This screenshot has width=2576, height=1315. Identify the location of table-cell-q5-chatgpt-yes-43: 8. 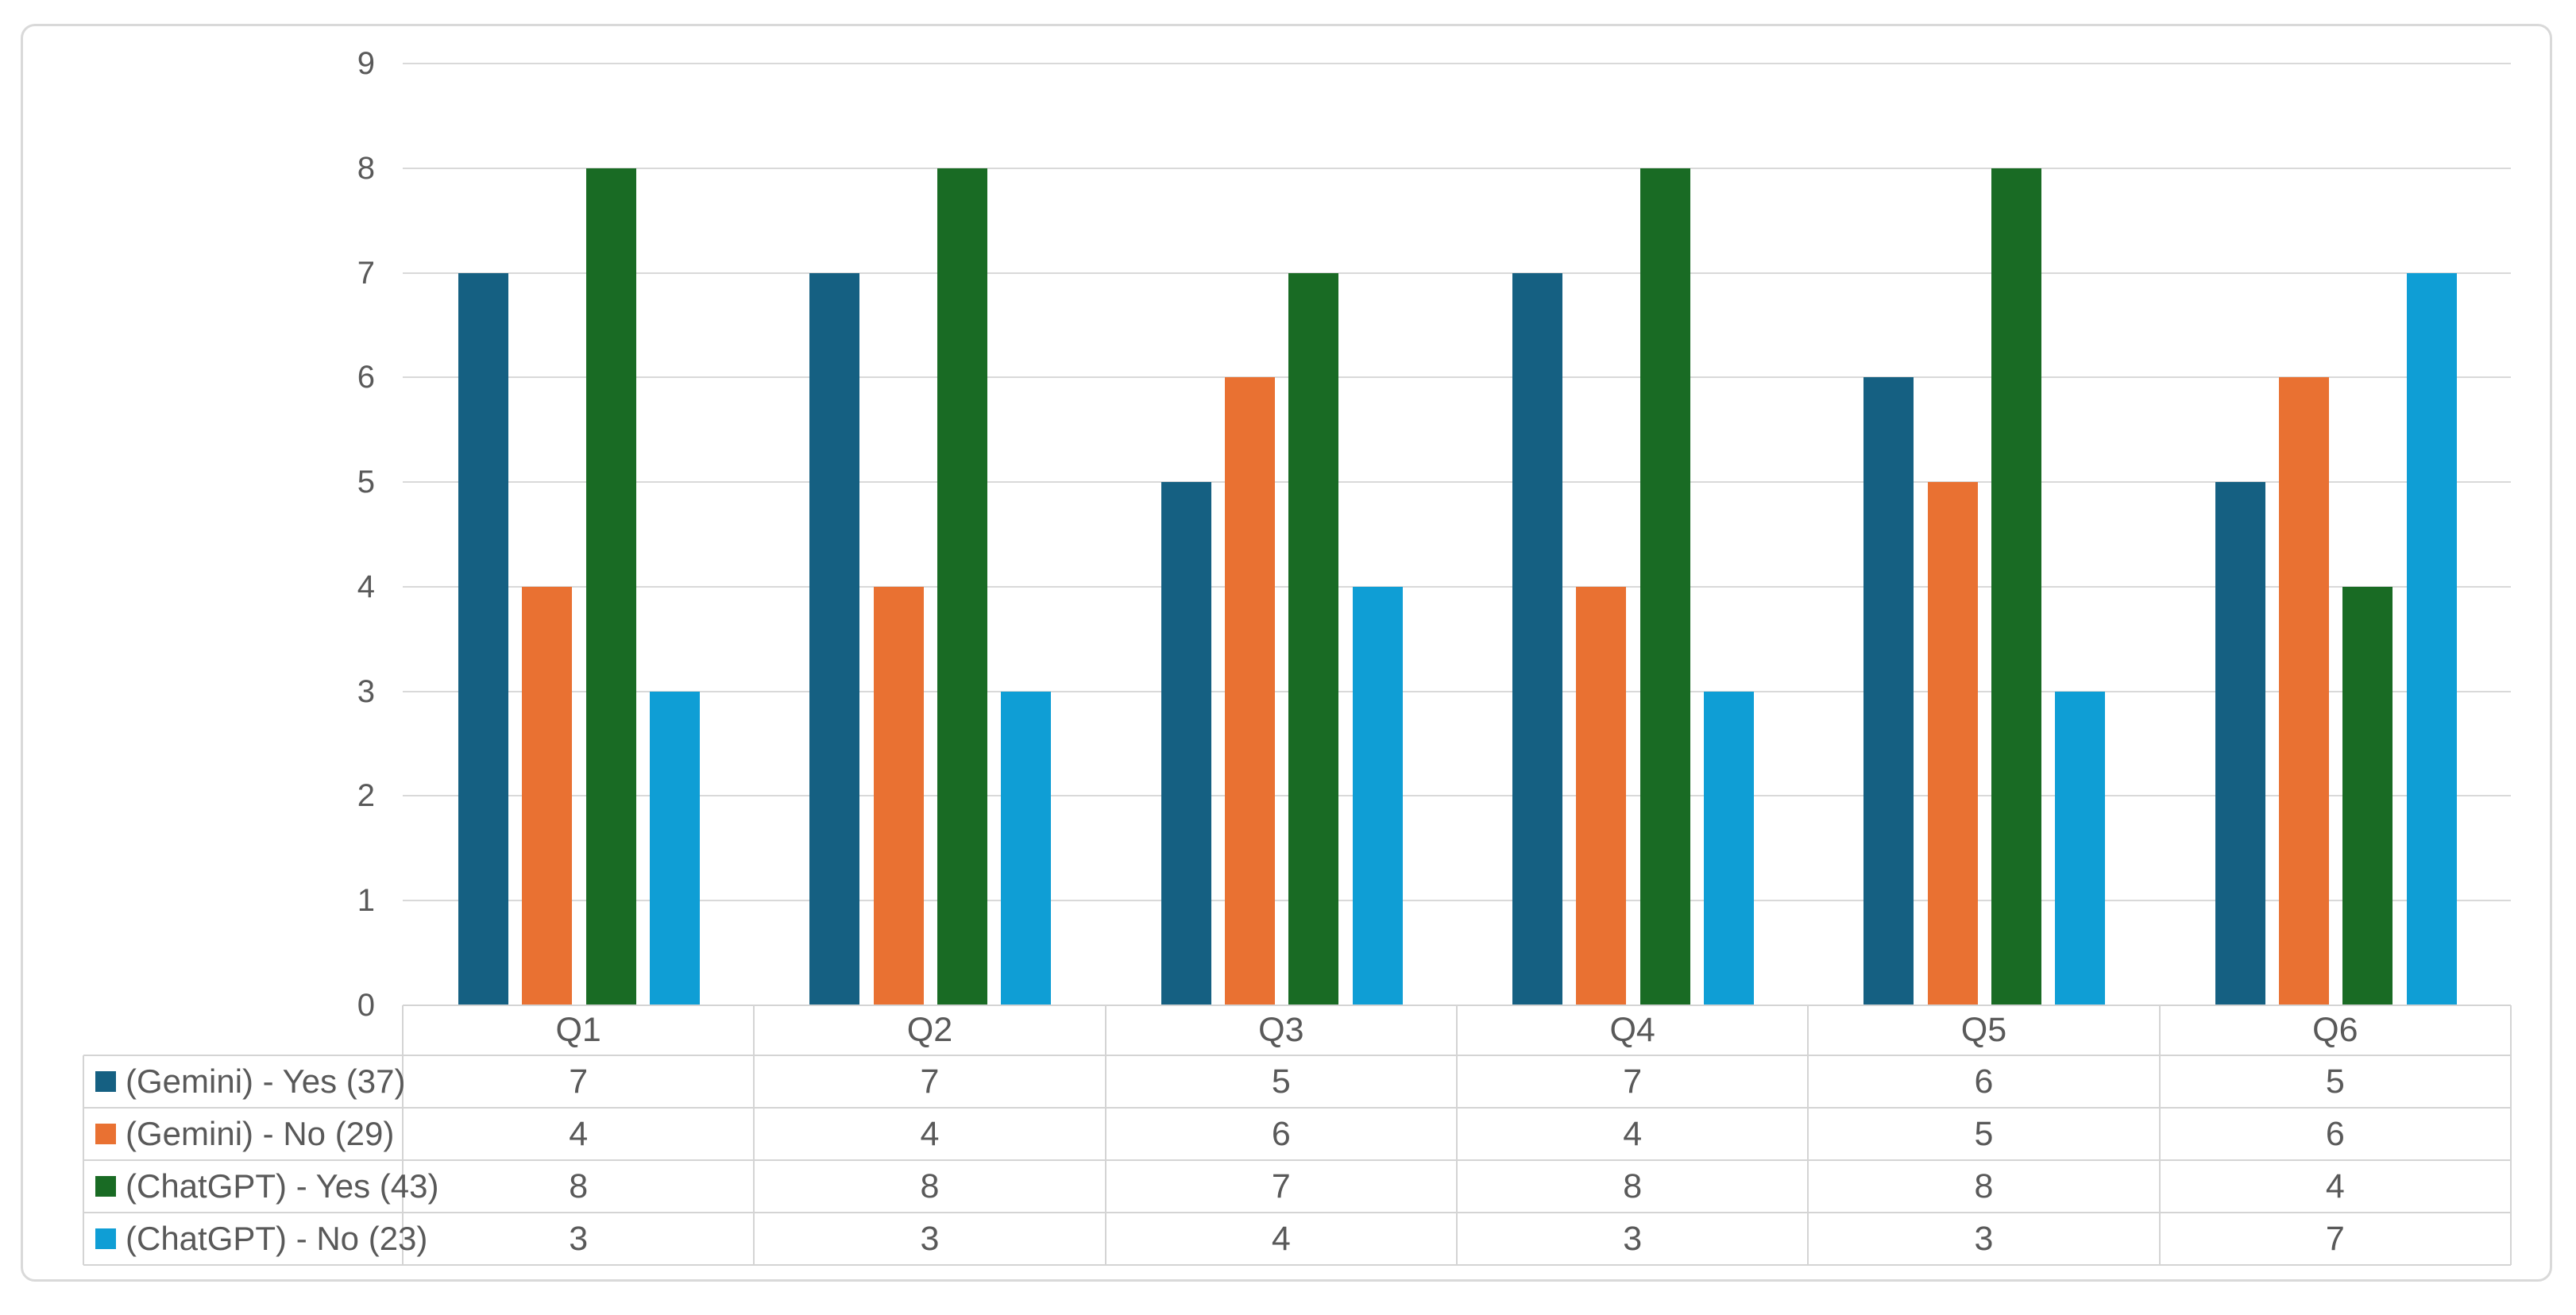
(1984, 1186).